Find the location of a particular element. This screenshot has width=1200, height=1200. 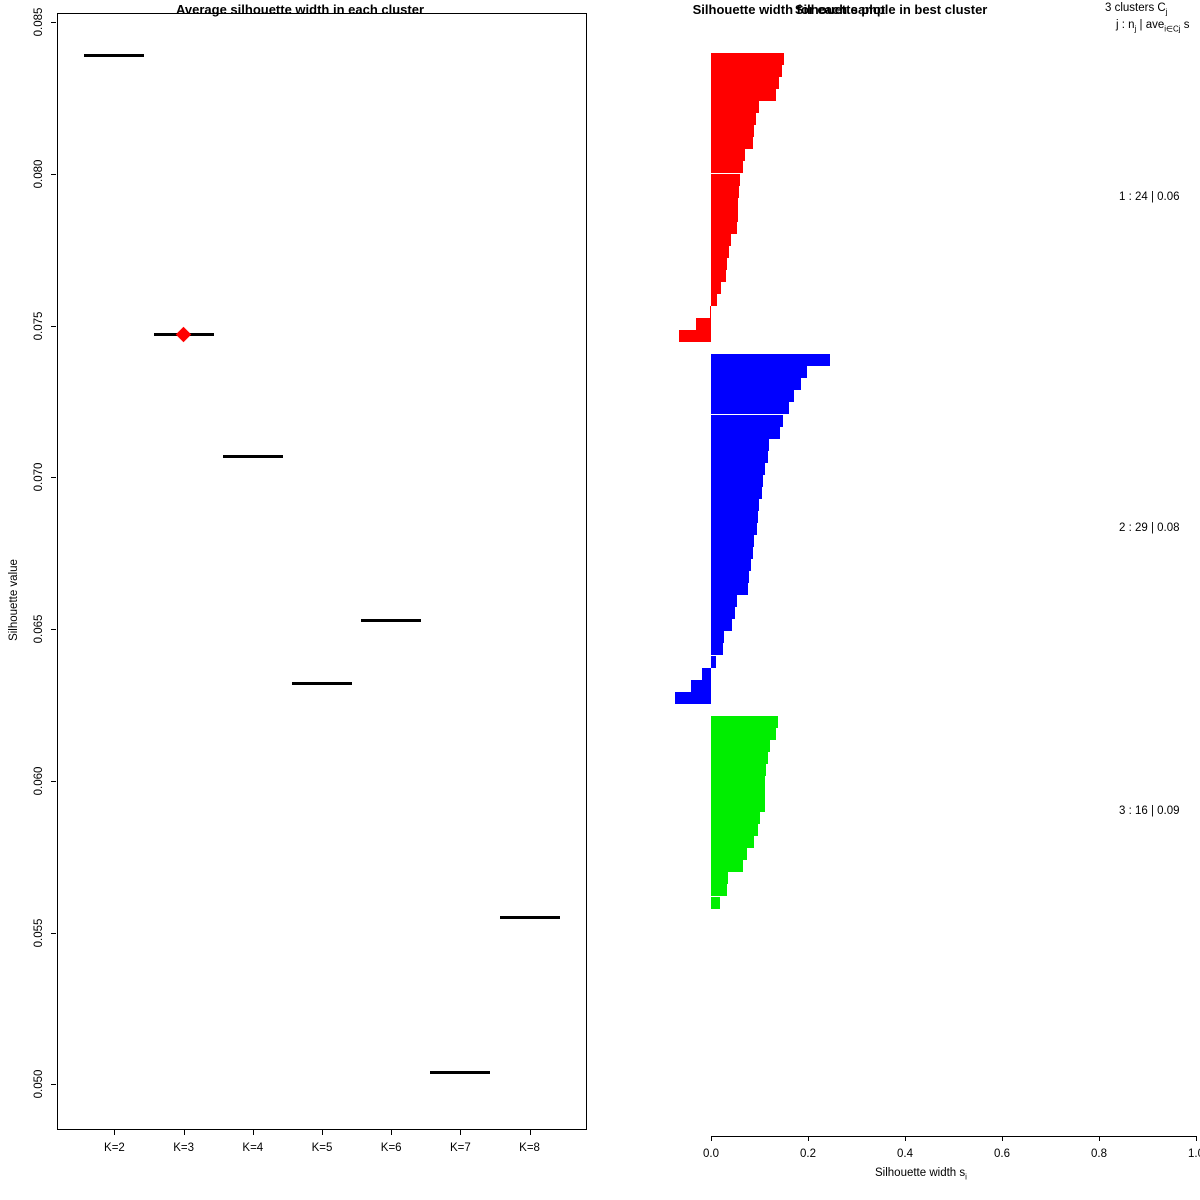

right-x-tick-label: 1.0 is located at coordinates (1194, 1154).